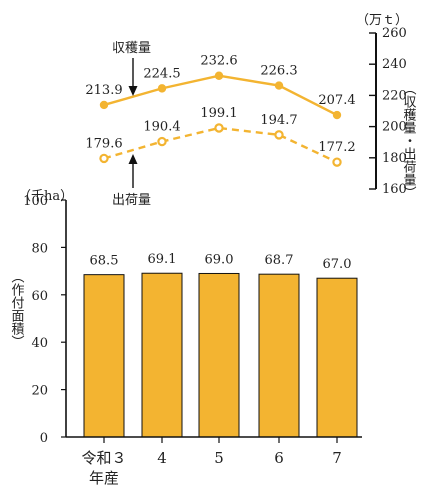 The height and width of the screenshot is (485, 422). I want to click on bar-x-tick-label: 4, so click(162, 458).